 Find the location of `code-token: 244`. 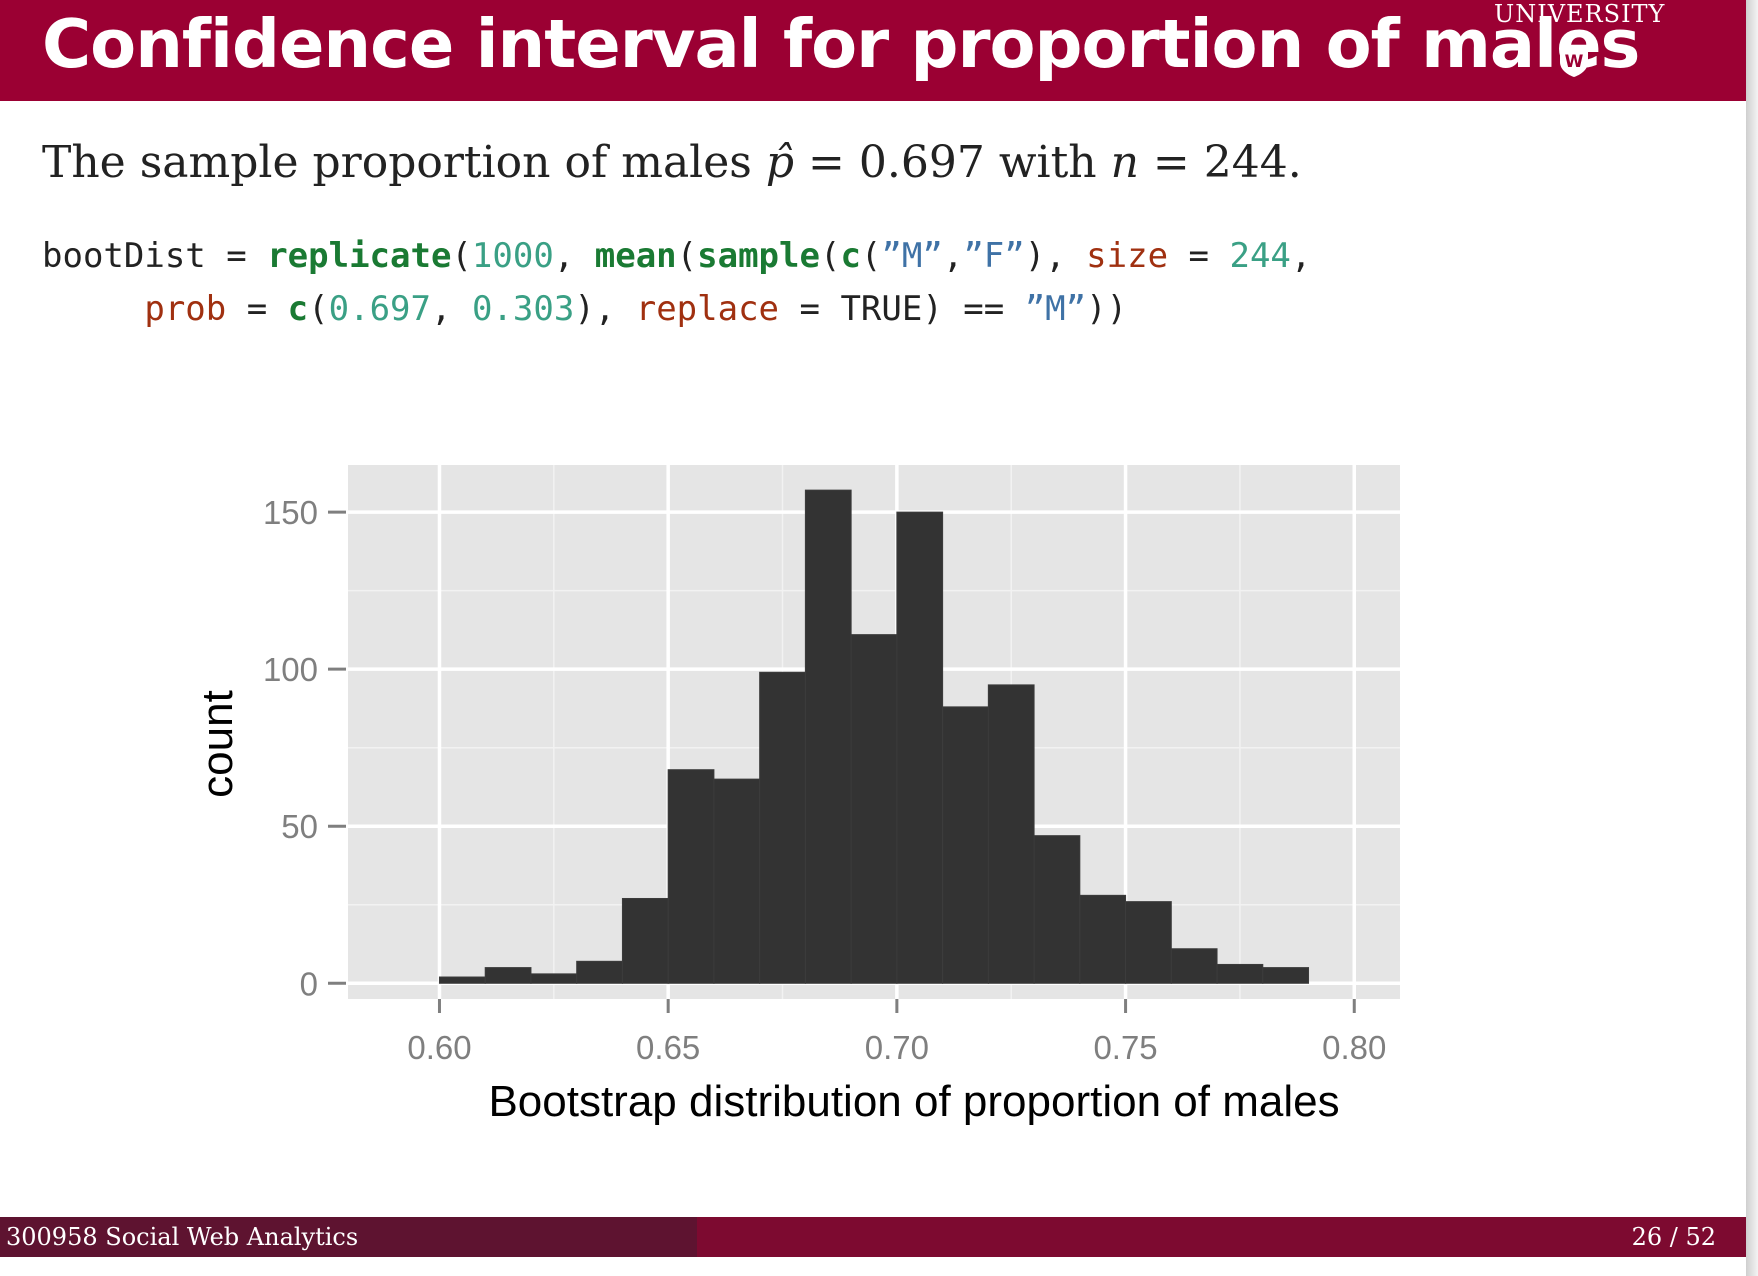

code-token: 244 is located at coordinates (1260, 256).